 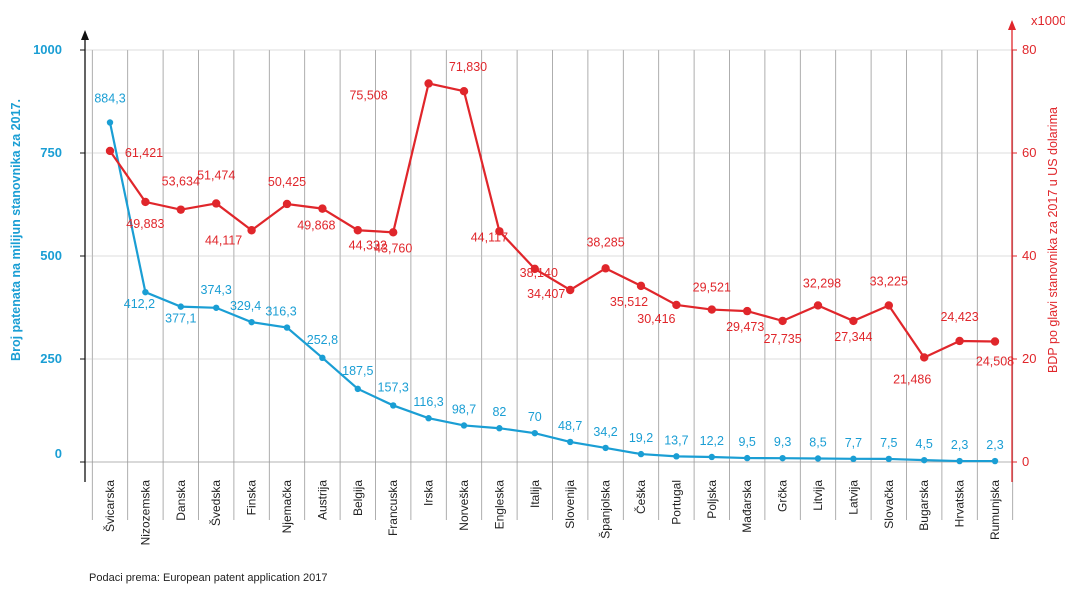 What do you see at coordinates (468, 67) in the screenshot?
I see `gdp-data-label: 71,830` at bounding box center [468, 67].